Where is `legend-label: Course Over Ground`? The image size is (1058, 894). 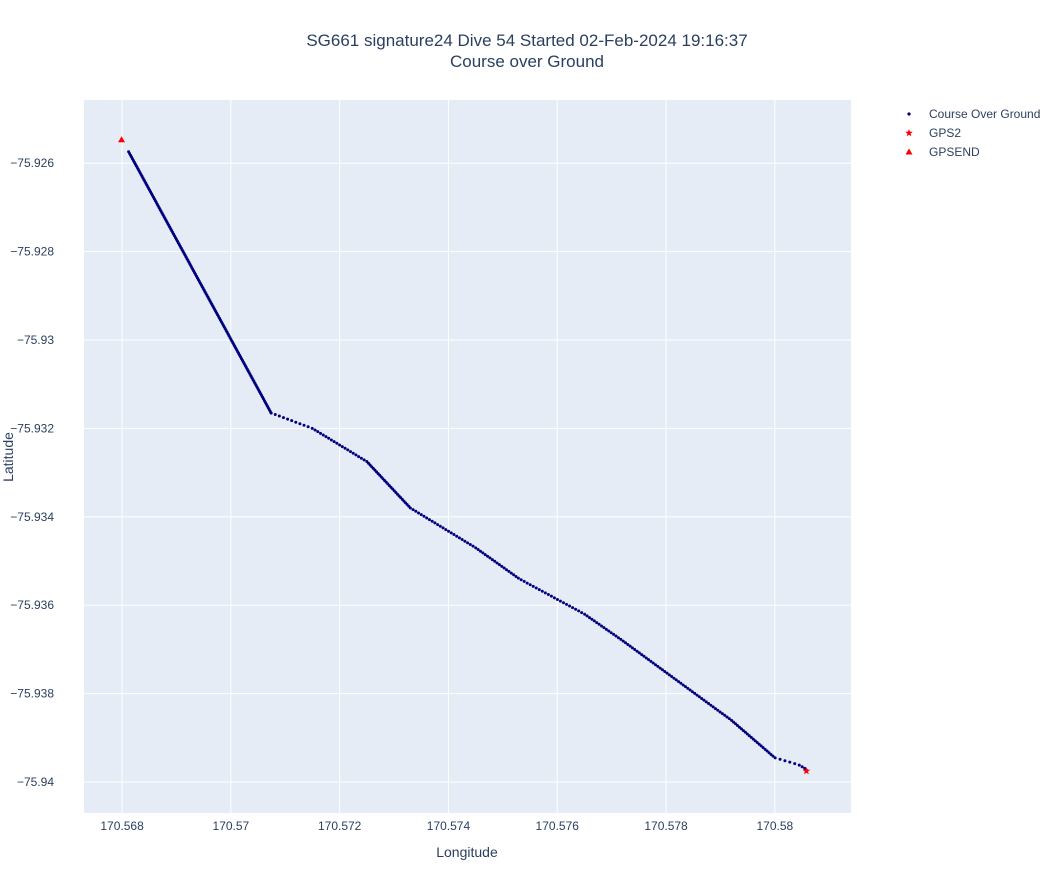 legend-label: Course Over Ground is located at coordinates (984, 114).